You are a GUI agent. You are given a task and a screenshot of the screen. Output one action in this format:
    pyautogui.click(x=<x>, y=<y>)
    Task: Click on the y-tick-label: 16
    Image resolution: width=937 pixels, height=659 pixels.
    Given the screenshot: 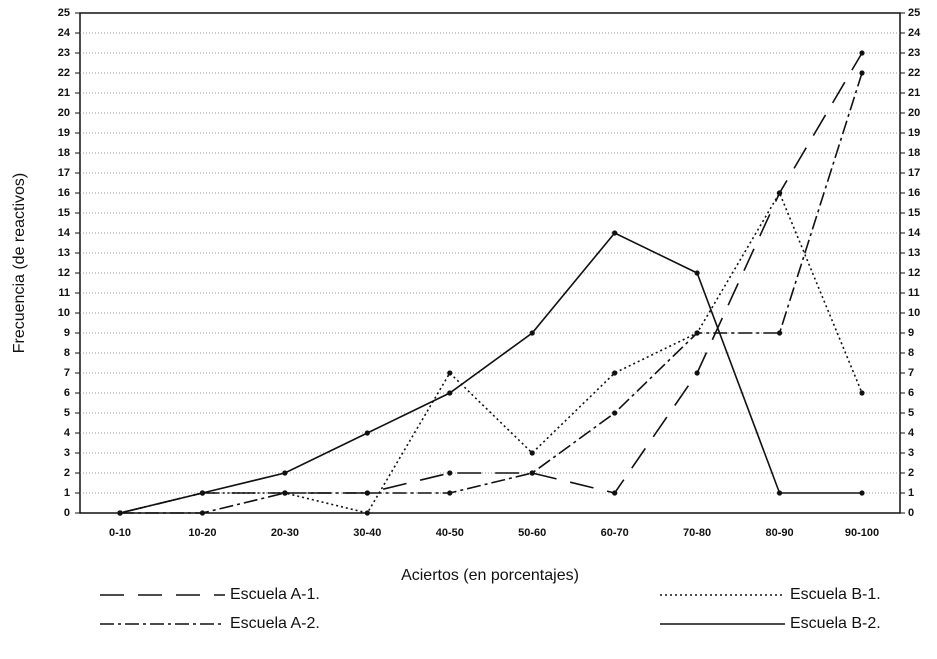 What is the action you would take?
    pyautogui.click(x=64, y=193)
    